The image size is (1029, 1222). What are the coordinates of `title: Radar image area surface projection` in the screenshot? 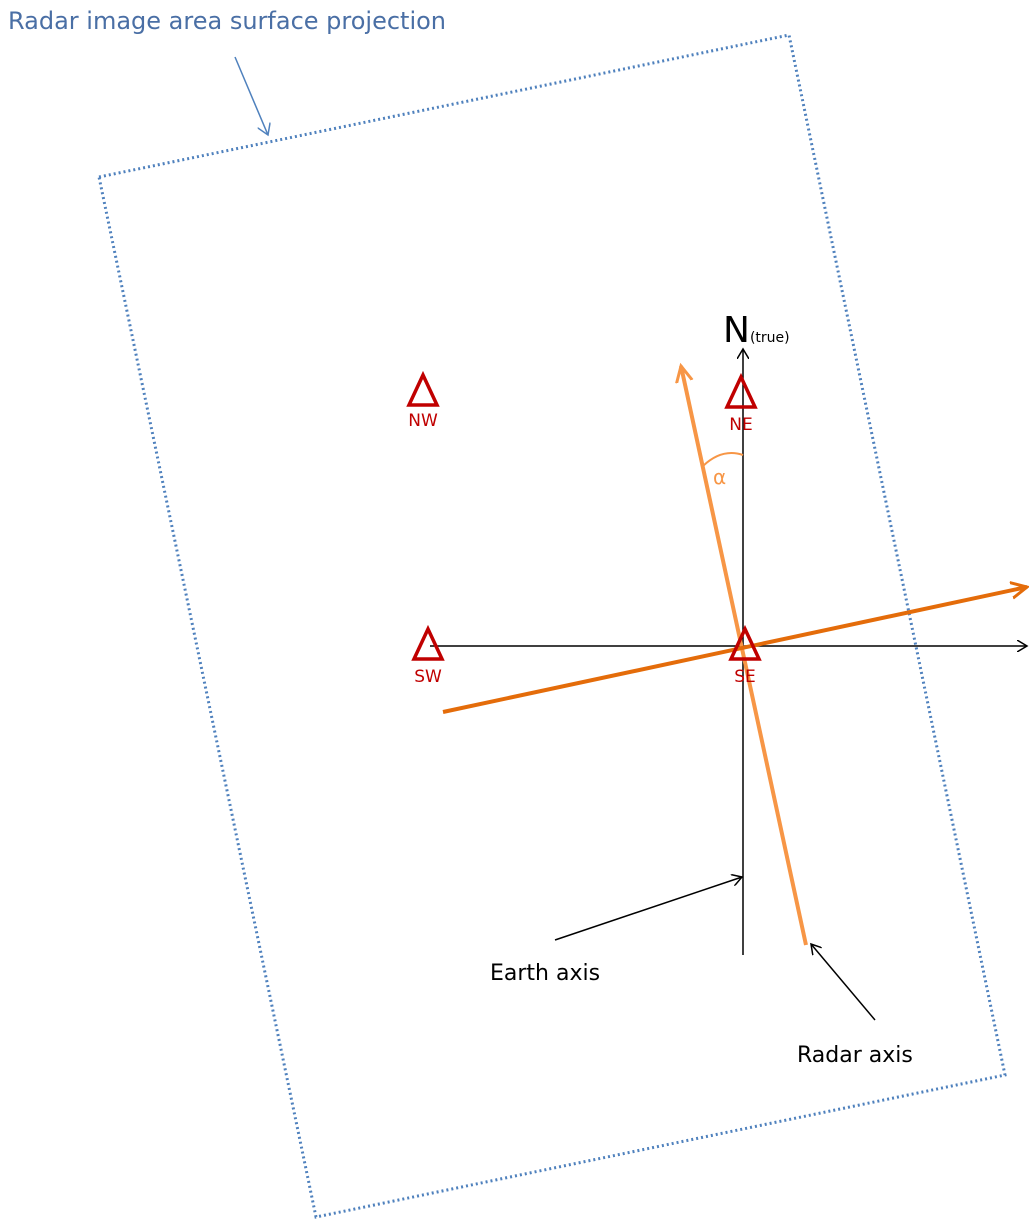 It's located at (227, 21).